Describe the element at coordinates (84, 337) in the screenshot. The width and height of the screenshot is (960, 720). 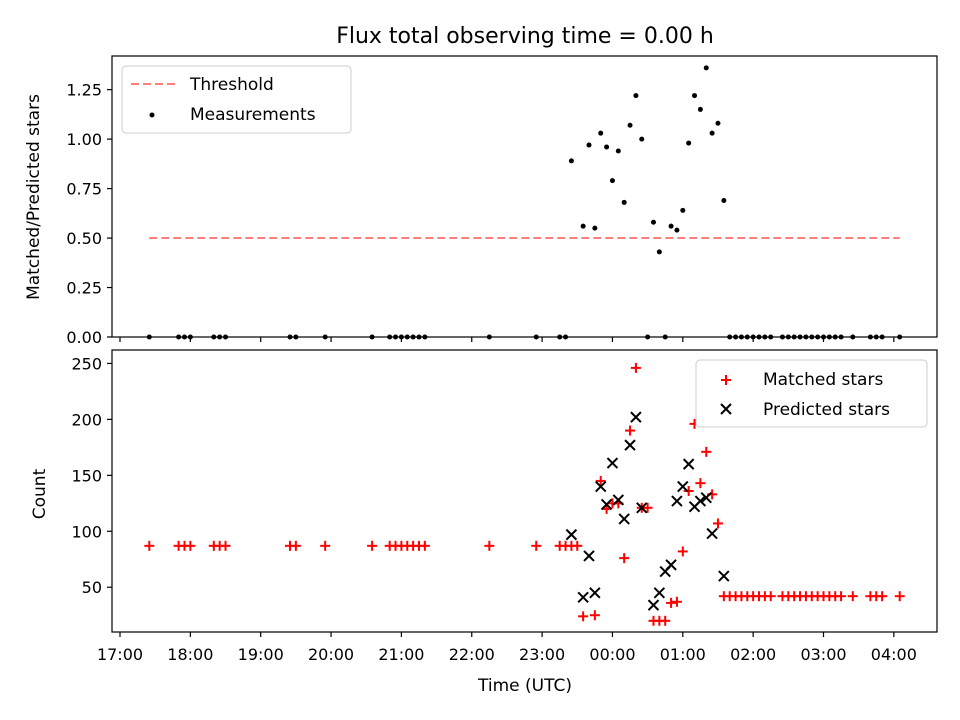
I see `top-y-tick-label: 0.00` at that location.